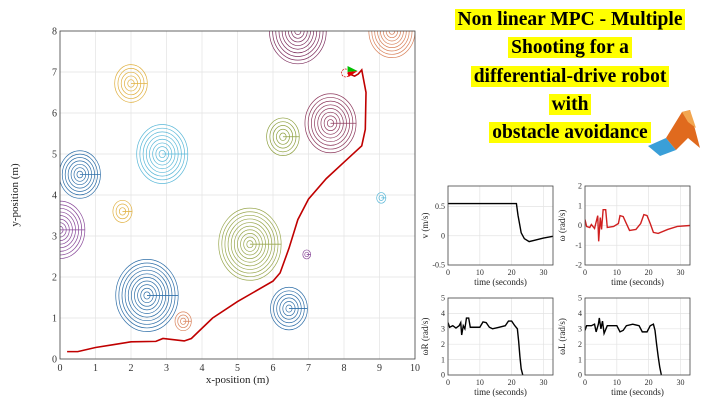  What do you see at coordinates (438, 265) in the screenshot?
I see `y-tick-label: -0.5` at bounding box center [438, 265].